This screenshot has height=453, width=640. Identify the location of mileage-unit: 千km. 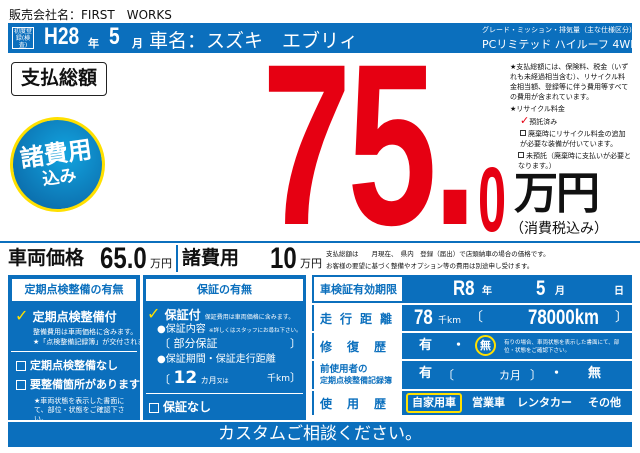
(449, 321).